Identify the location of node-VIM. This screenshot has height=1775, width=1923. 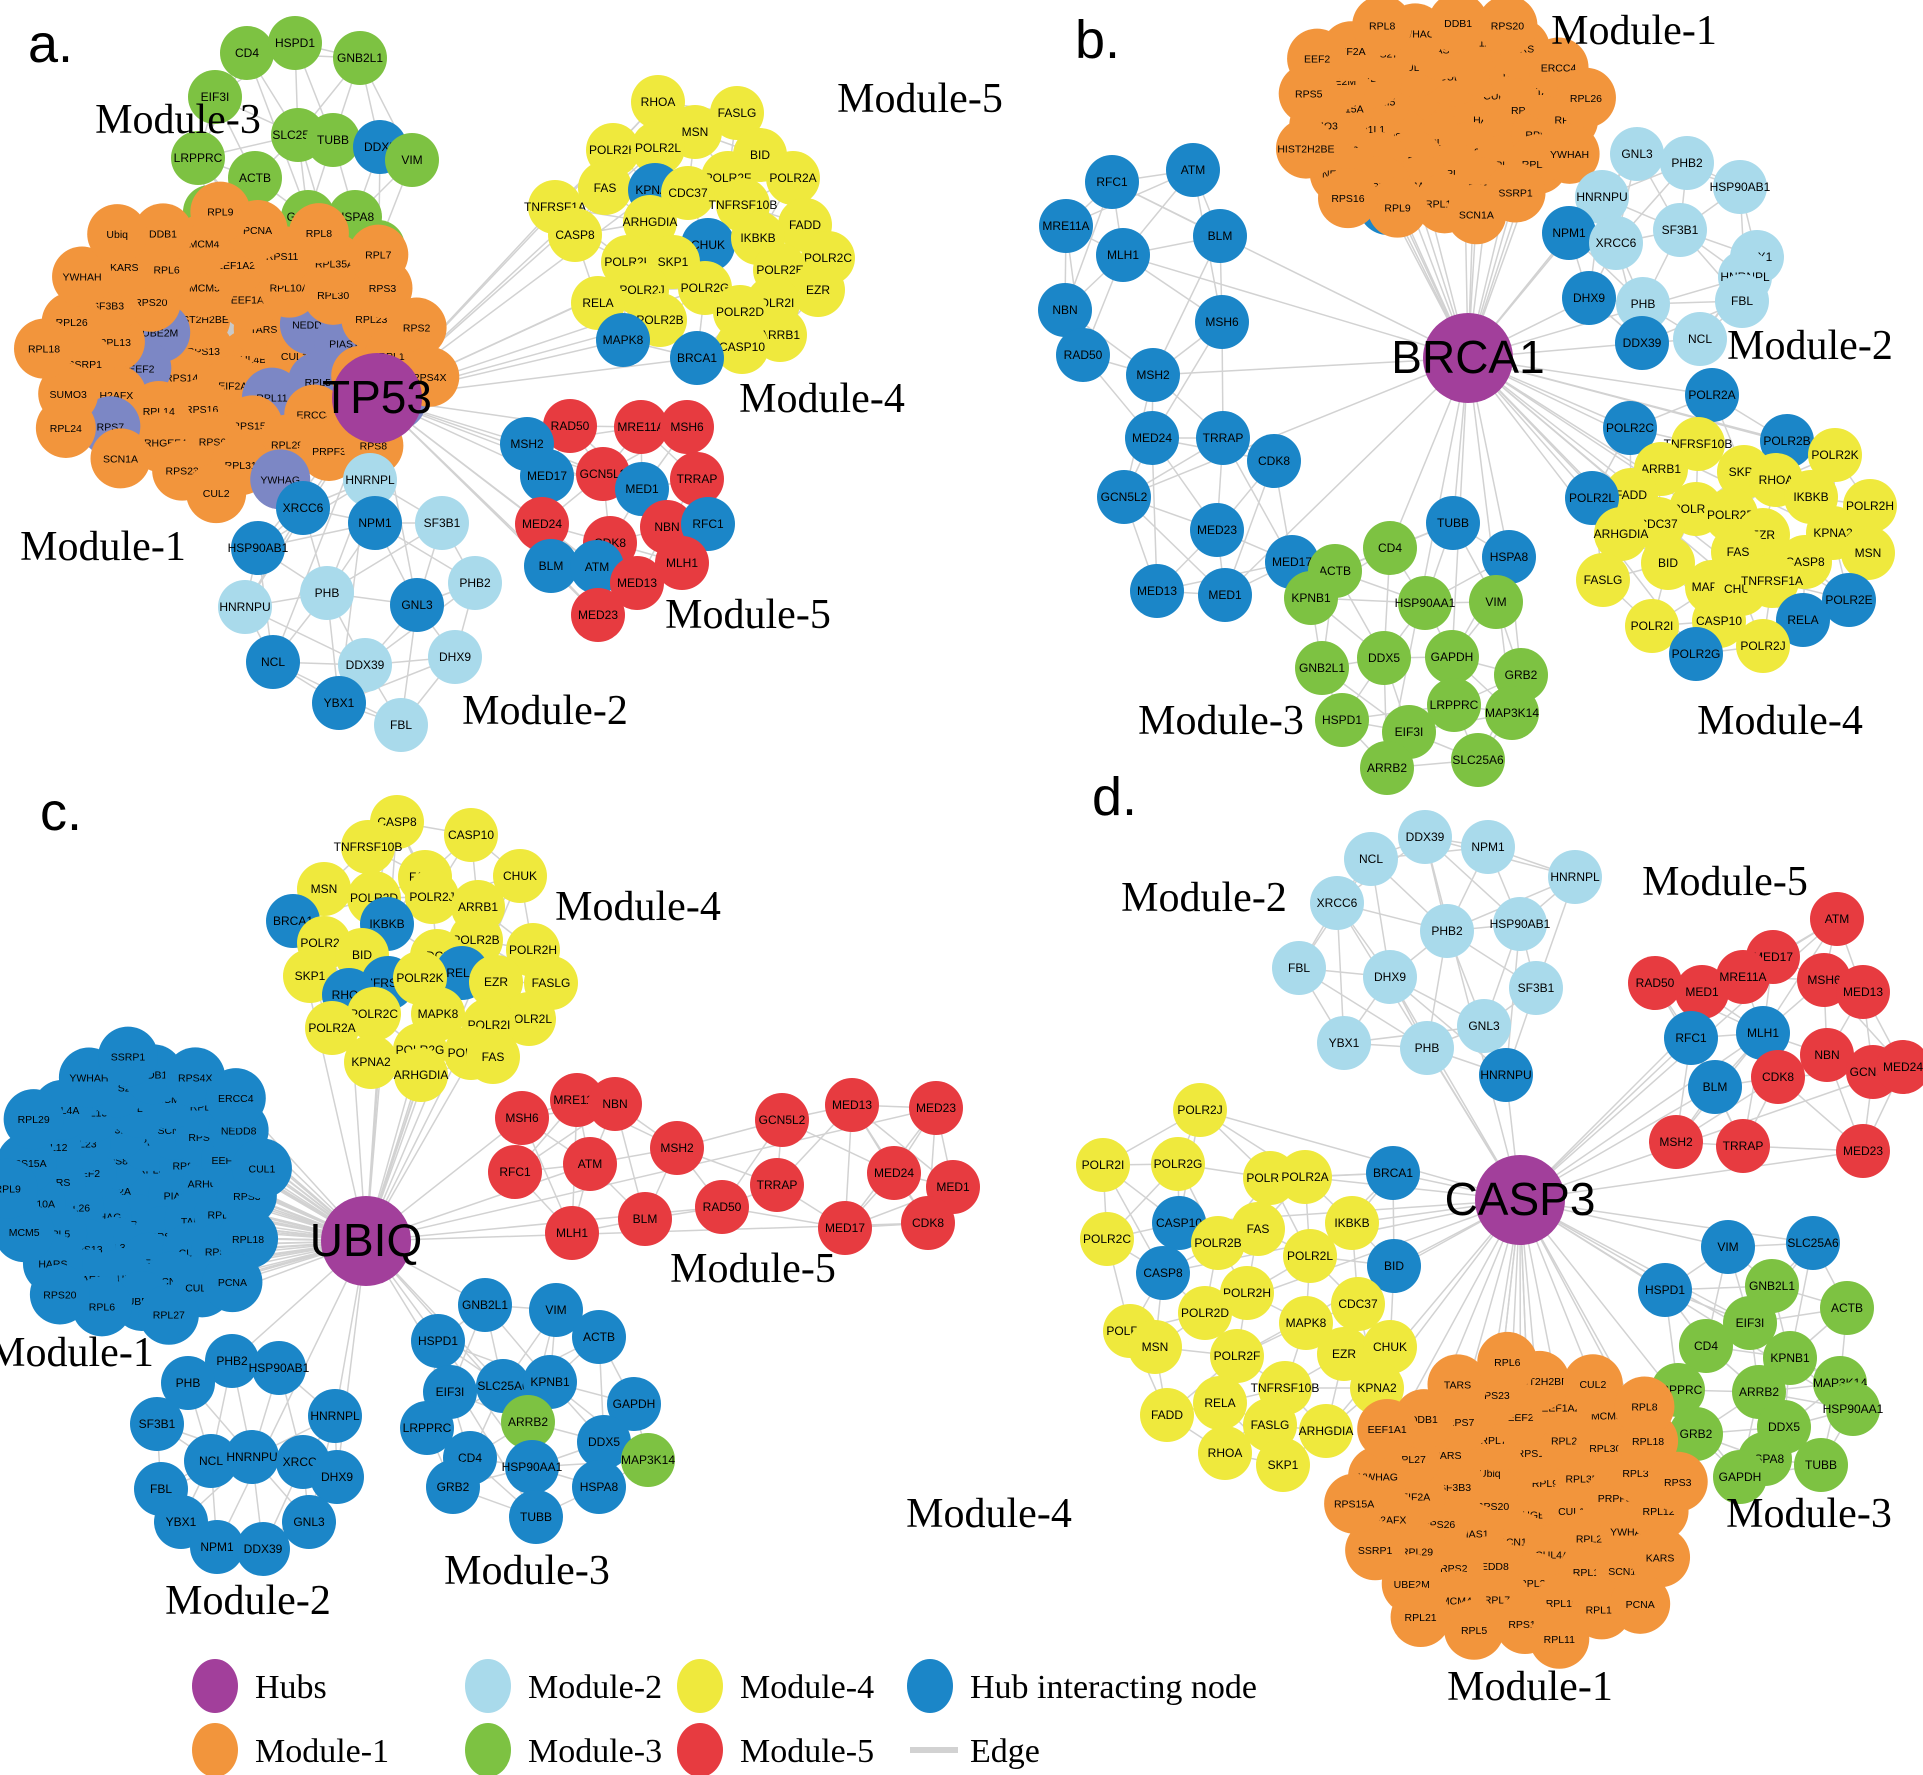
(556, 1310).